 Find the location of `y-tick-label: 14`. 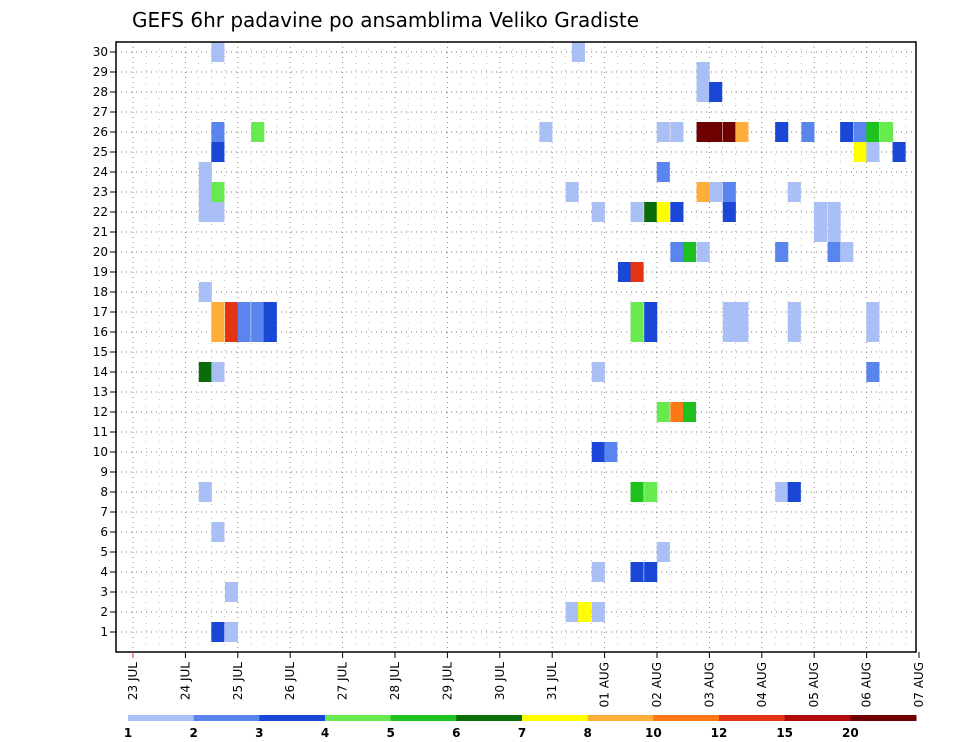

y-tick-label: 14 is located at coordinates (100, 372).